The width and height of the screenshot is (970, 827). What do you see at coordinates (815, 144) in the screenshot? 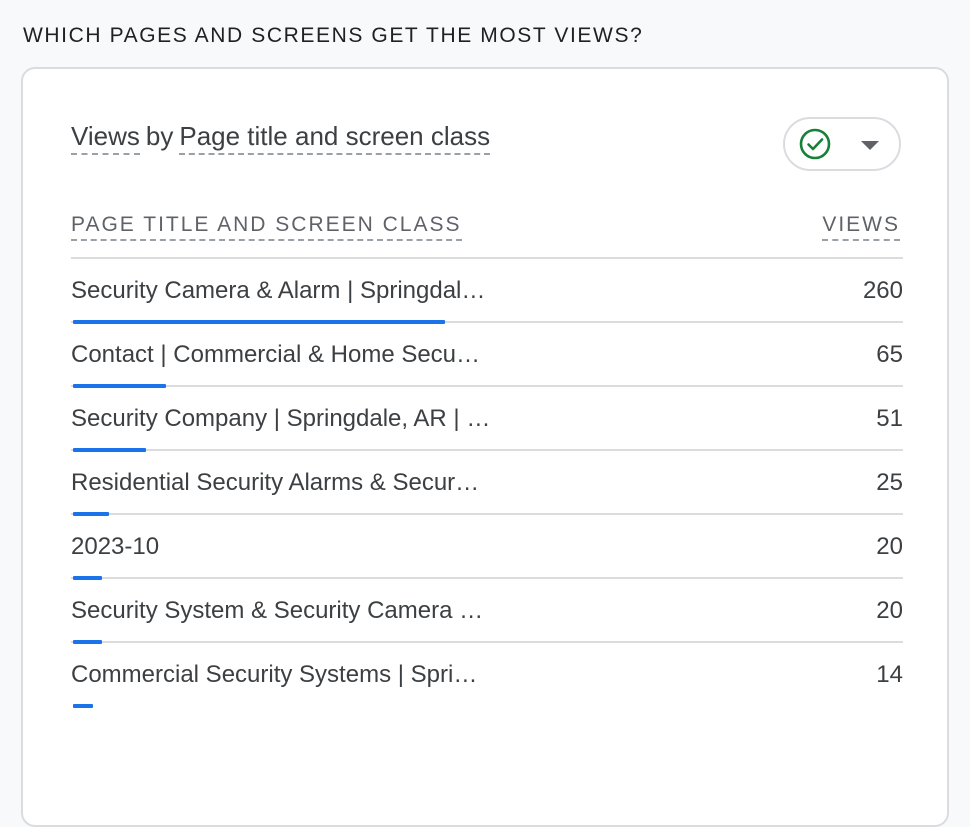
I see `check-circle-icon` at bounding box center [815, 144].